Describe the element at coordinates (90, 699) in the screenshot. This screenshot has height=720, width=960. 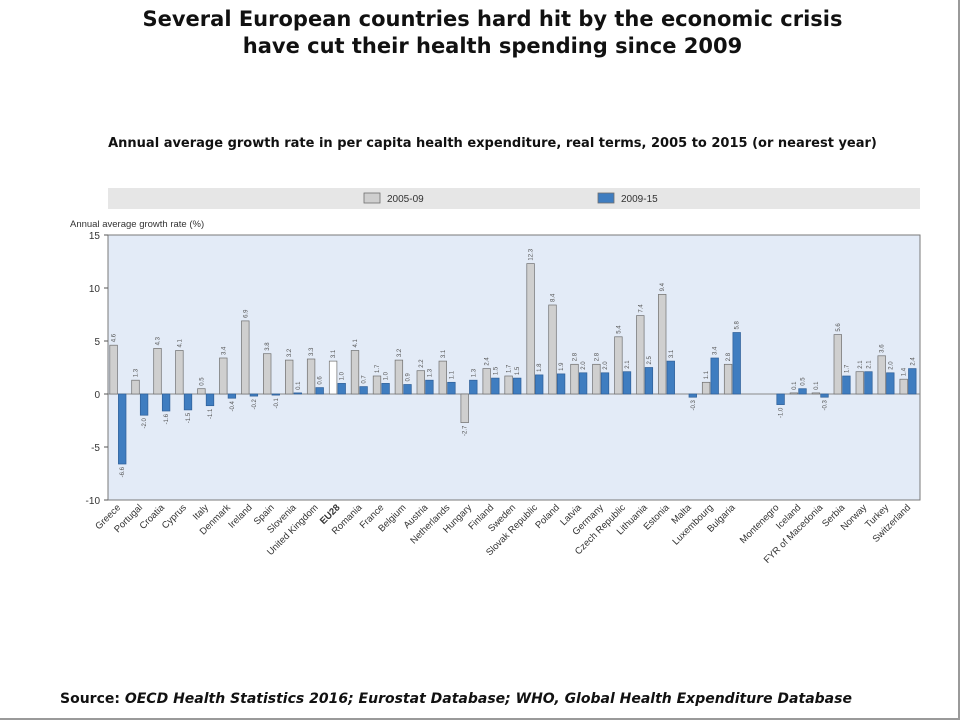
I see `source-label: Source:` at that location.